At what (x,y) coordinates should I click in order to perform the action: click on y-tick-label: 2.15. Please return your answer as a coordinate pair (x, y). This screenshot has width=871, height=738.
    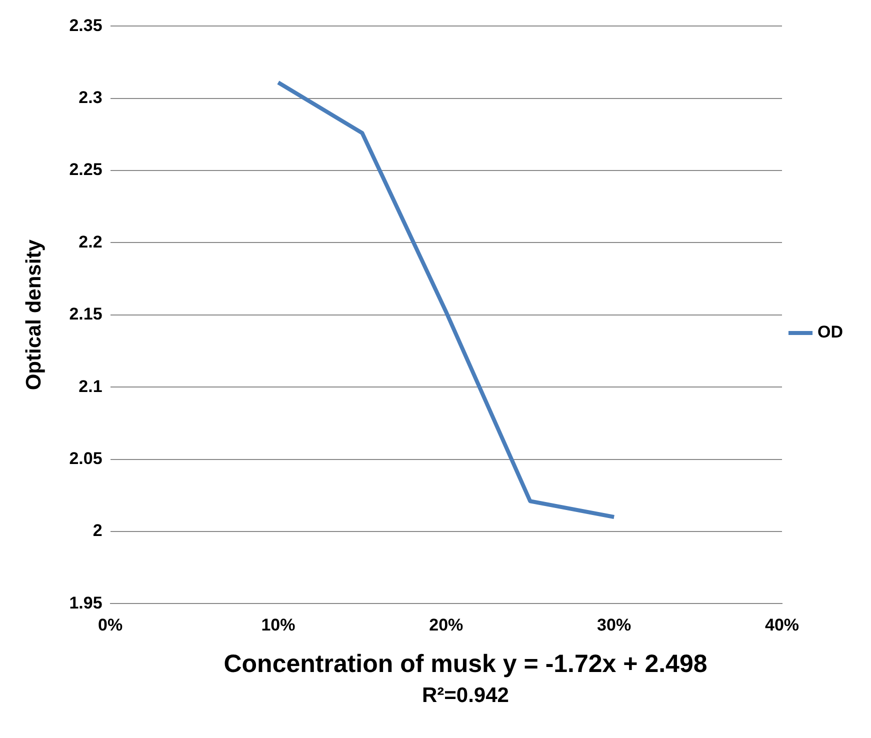
    Looking at the image, I should click on (85, 314).